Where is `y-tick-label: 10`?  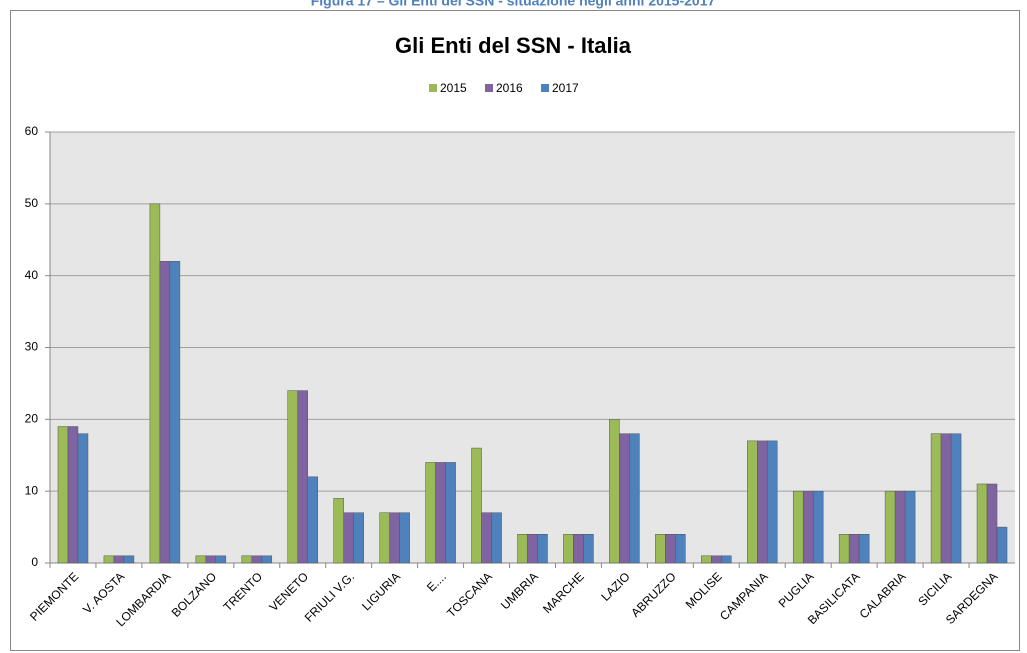
y-tick-label: 10 is located at coordinates (32, 490).